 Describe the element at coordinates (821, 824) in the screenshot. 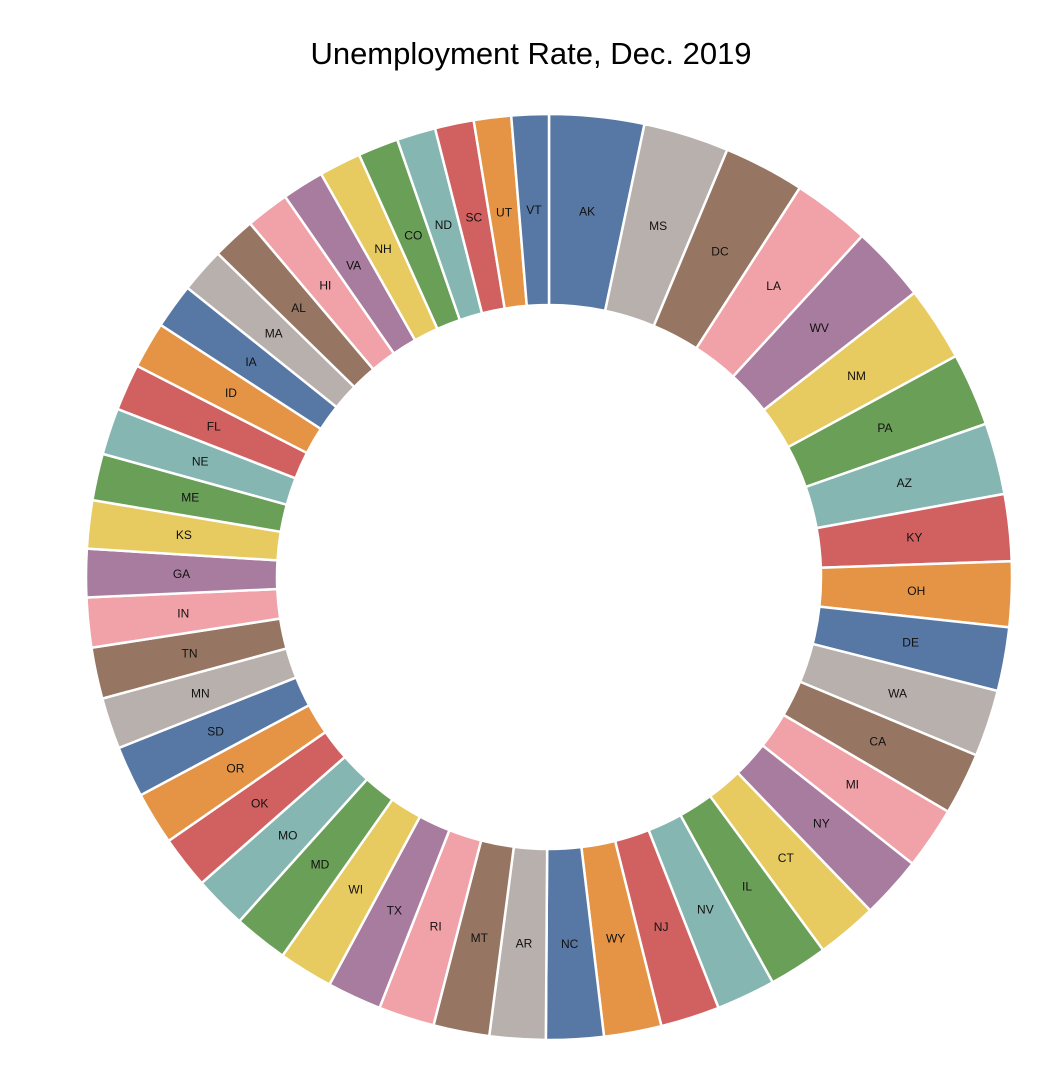

I see `slice-label-ny: NY` at that location.